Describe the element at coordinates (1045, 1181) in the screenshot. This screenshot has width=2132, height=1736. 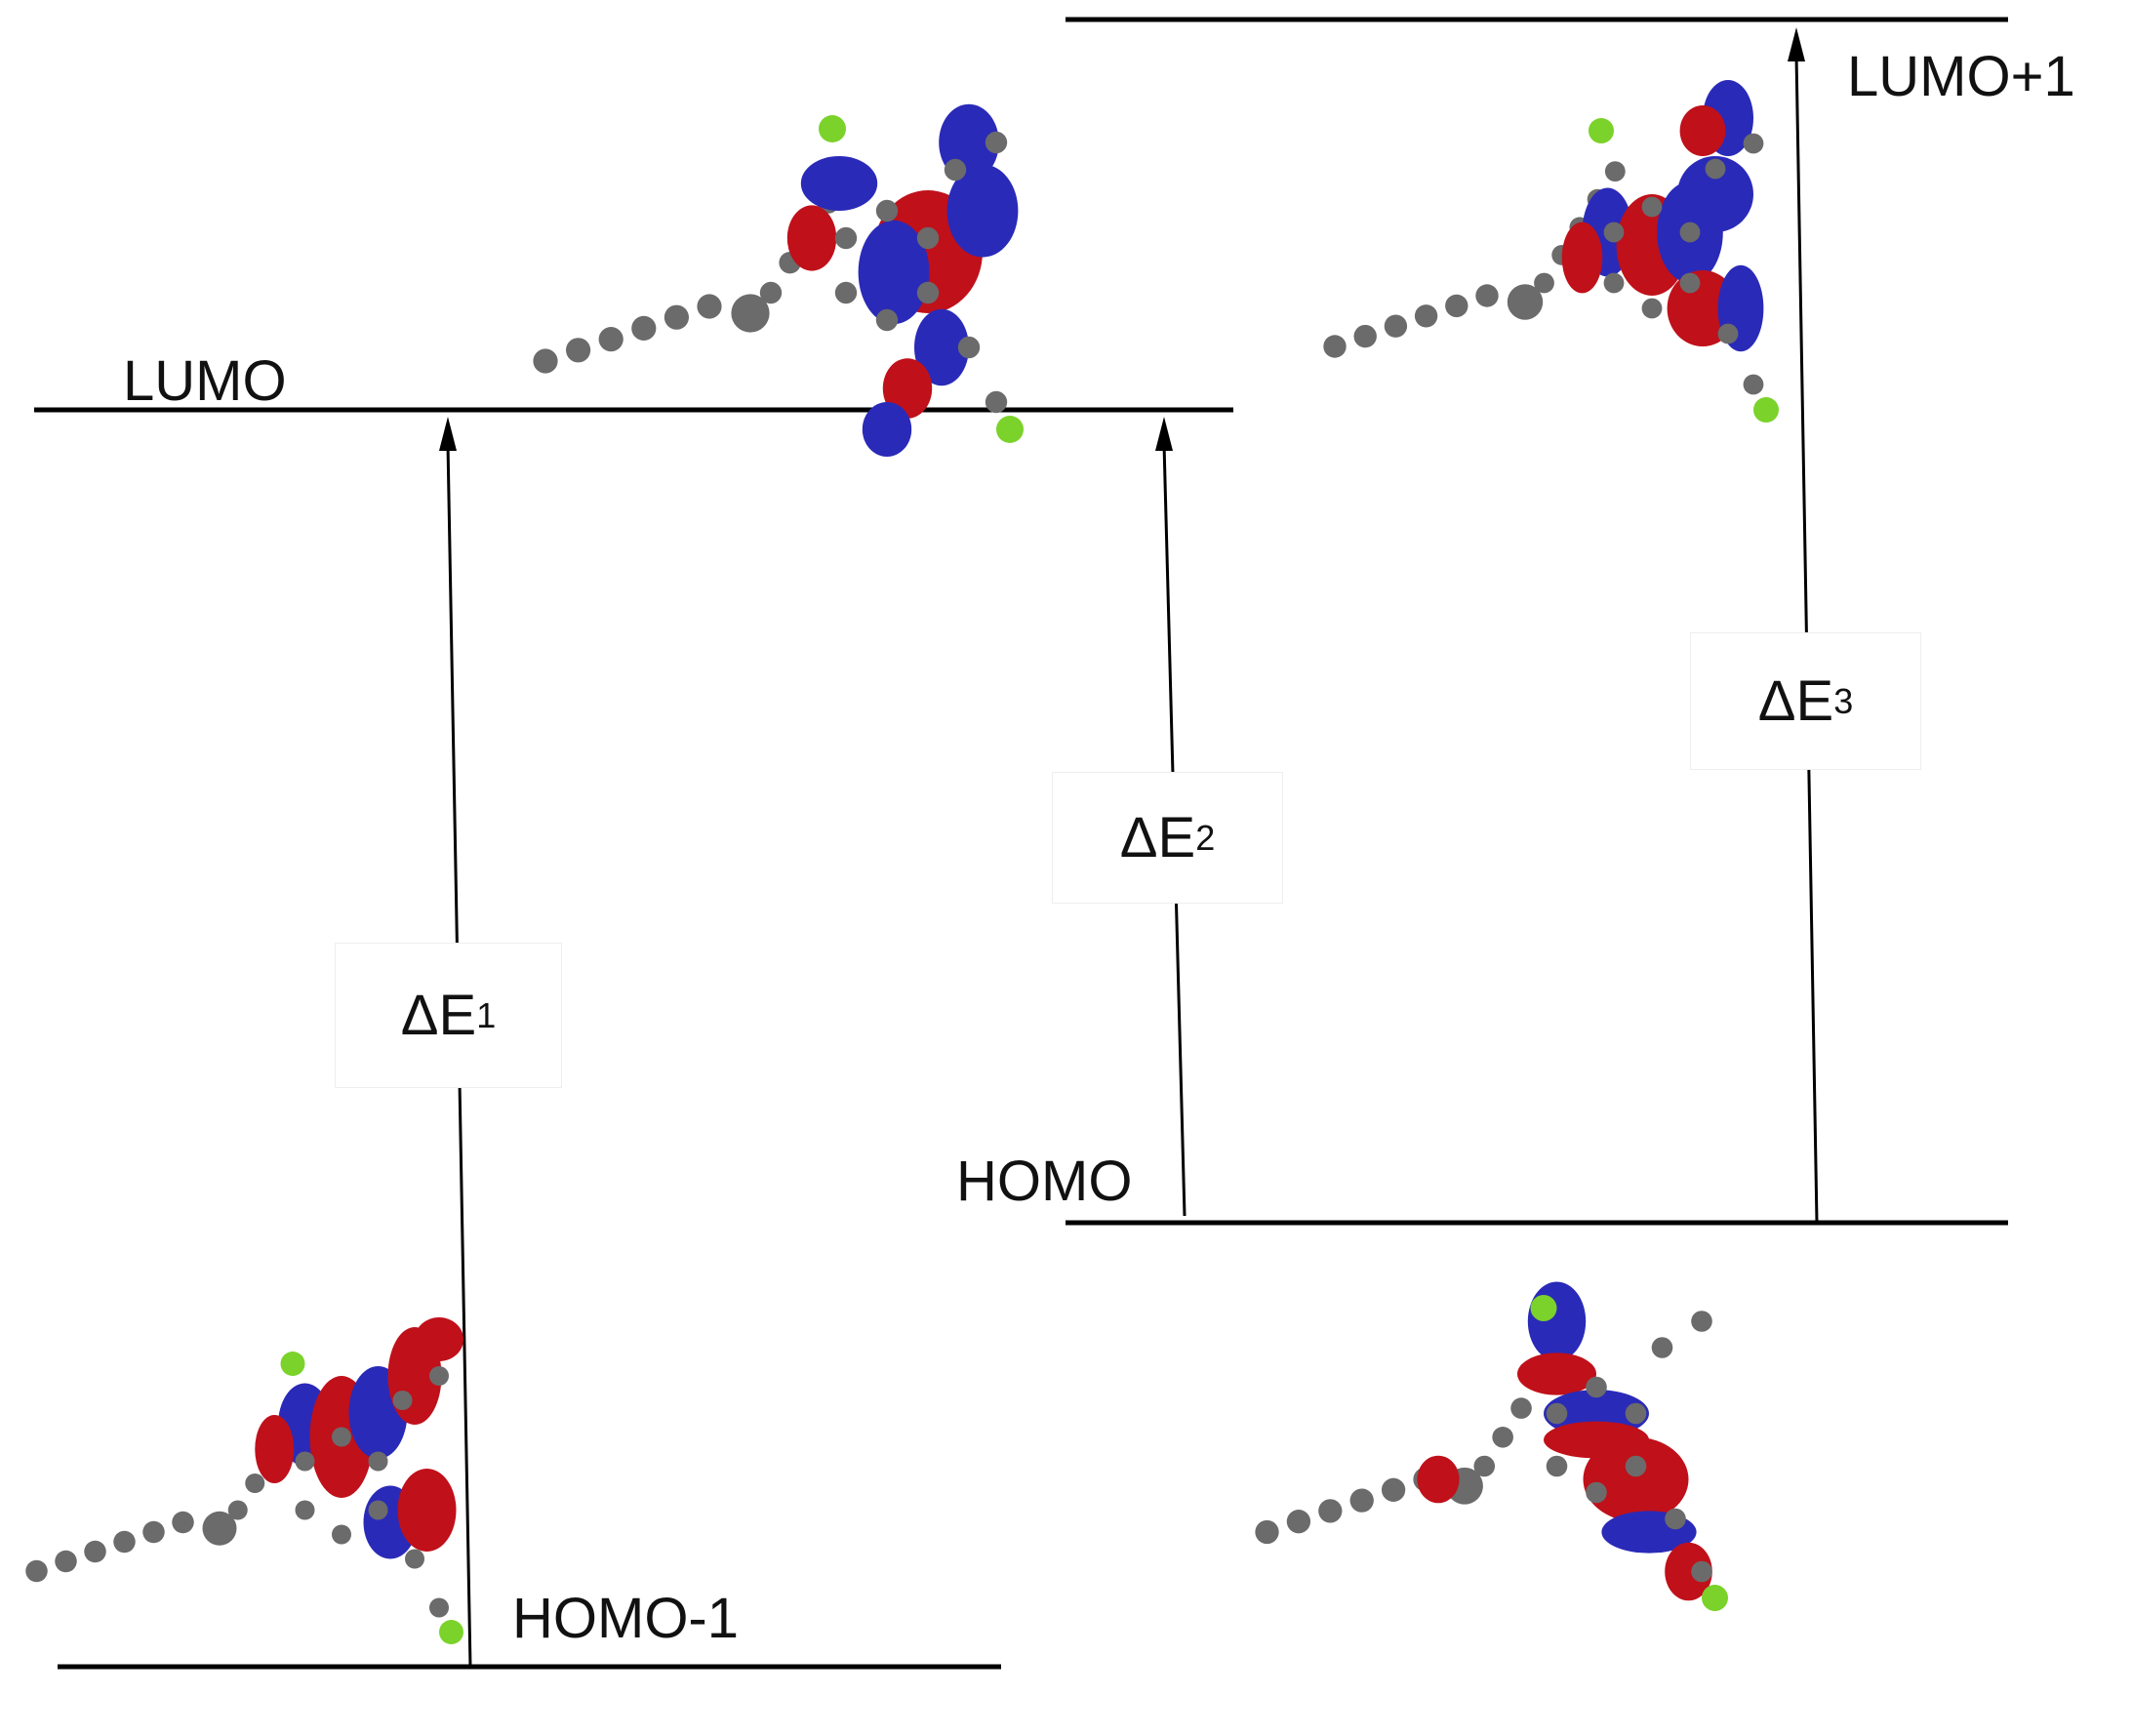
I see `label-homo: HOMO` at that location.